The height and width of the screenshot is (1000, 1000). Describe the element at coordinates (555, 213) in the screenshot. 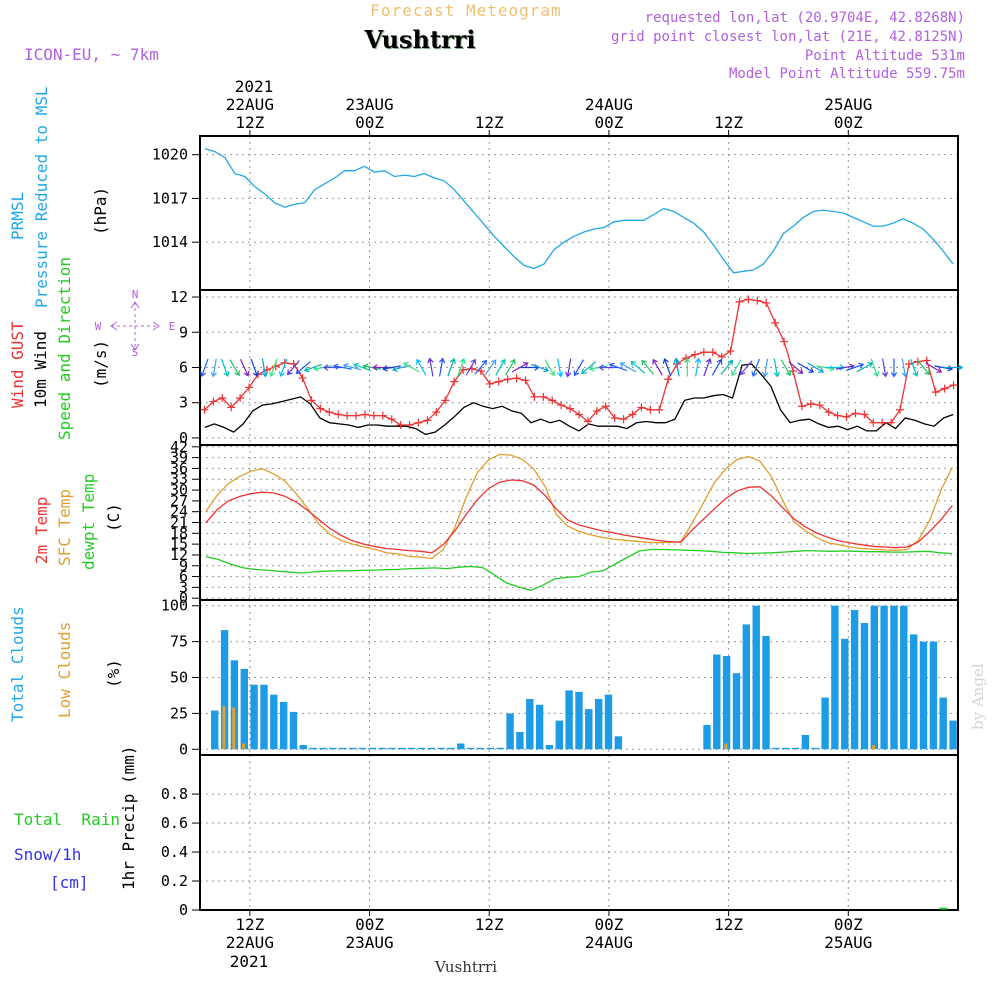

I see `pressure-panel: 1014 1017 1020` at that location.